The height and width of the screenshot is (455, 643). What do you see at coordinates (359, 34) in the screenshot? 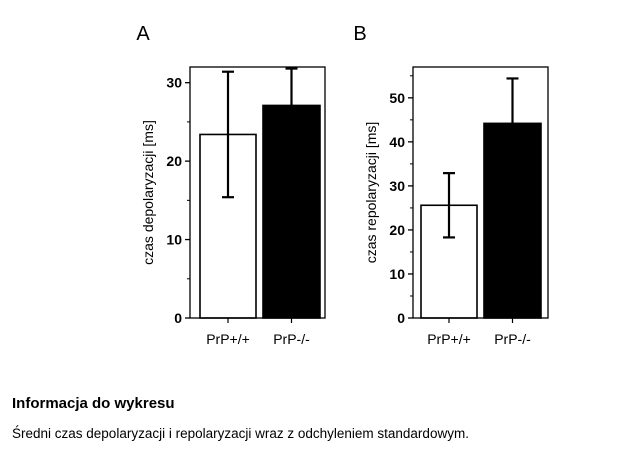
I see `panel-label: B` at bounding box center [359, 34].